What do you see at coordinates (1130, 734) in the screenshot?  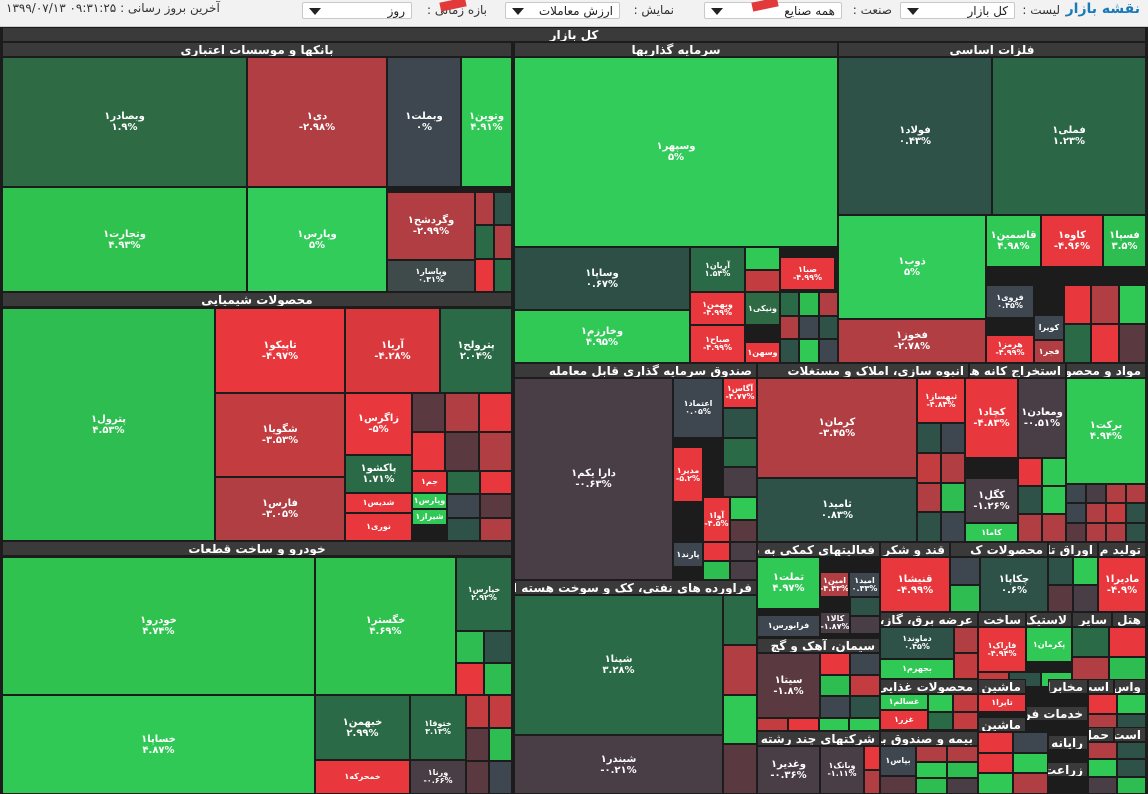 I see `sector-header-astl: است` at bounding box center [1130, 734].